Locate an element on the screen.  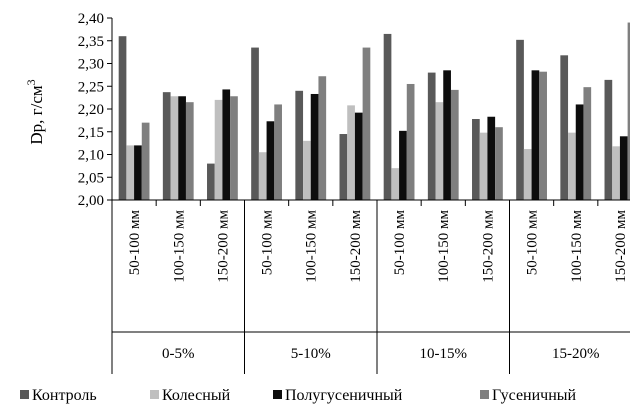
legend-label: Колесный is located at coordinates (196, 395).